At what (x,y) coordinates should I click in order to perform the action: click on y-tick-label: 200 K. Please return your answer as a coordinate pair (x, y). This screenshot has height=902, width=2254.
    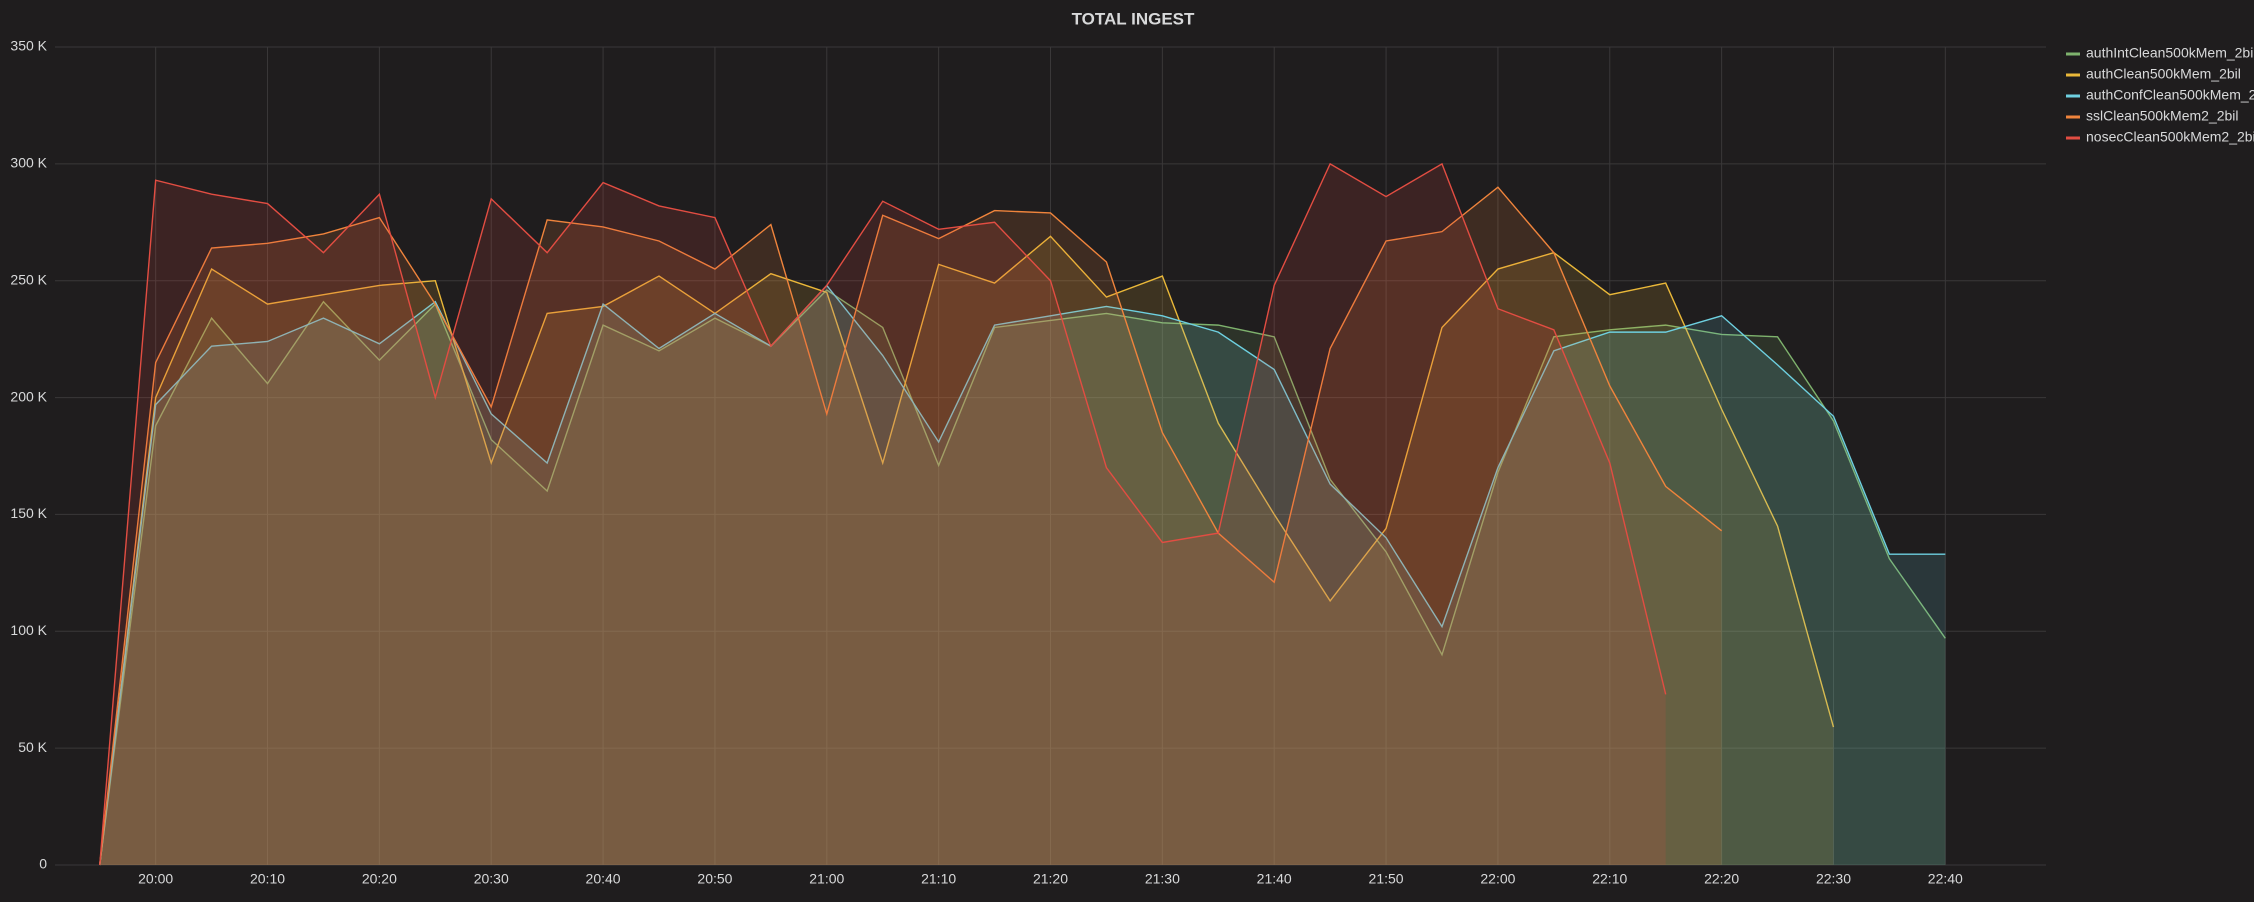
    Looking at the image, I should click on (28, 396).